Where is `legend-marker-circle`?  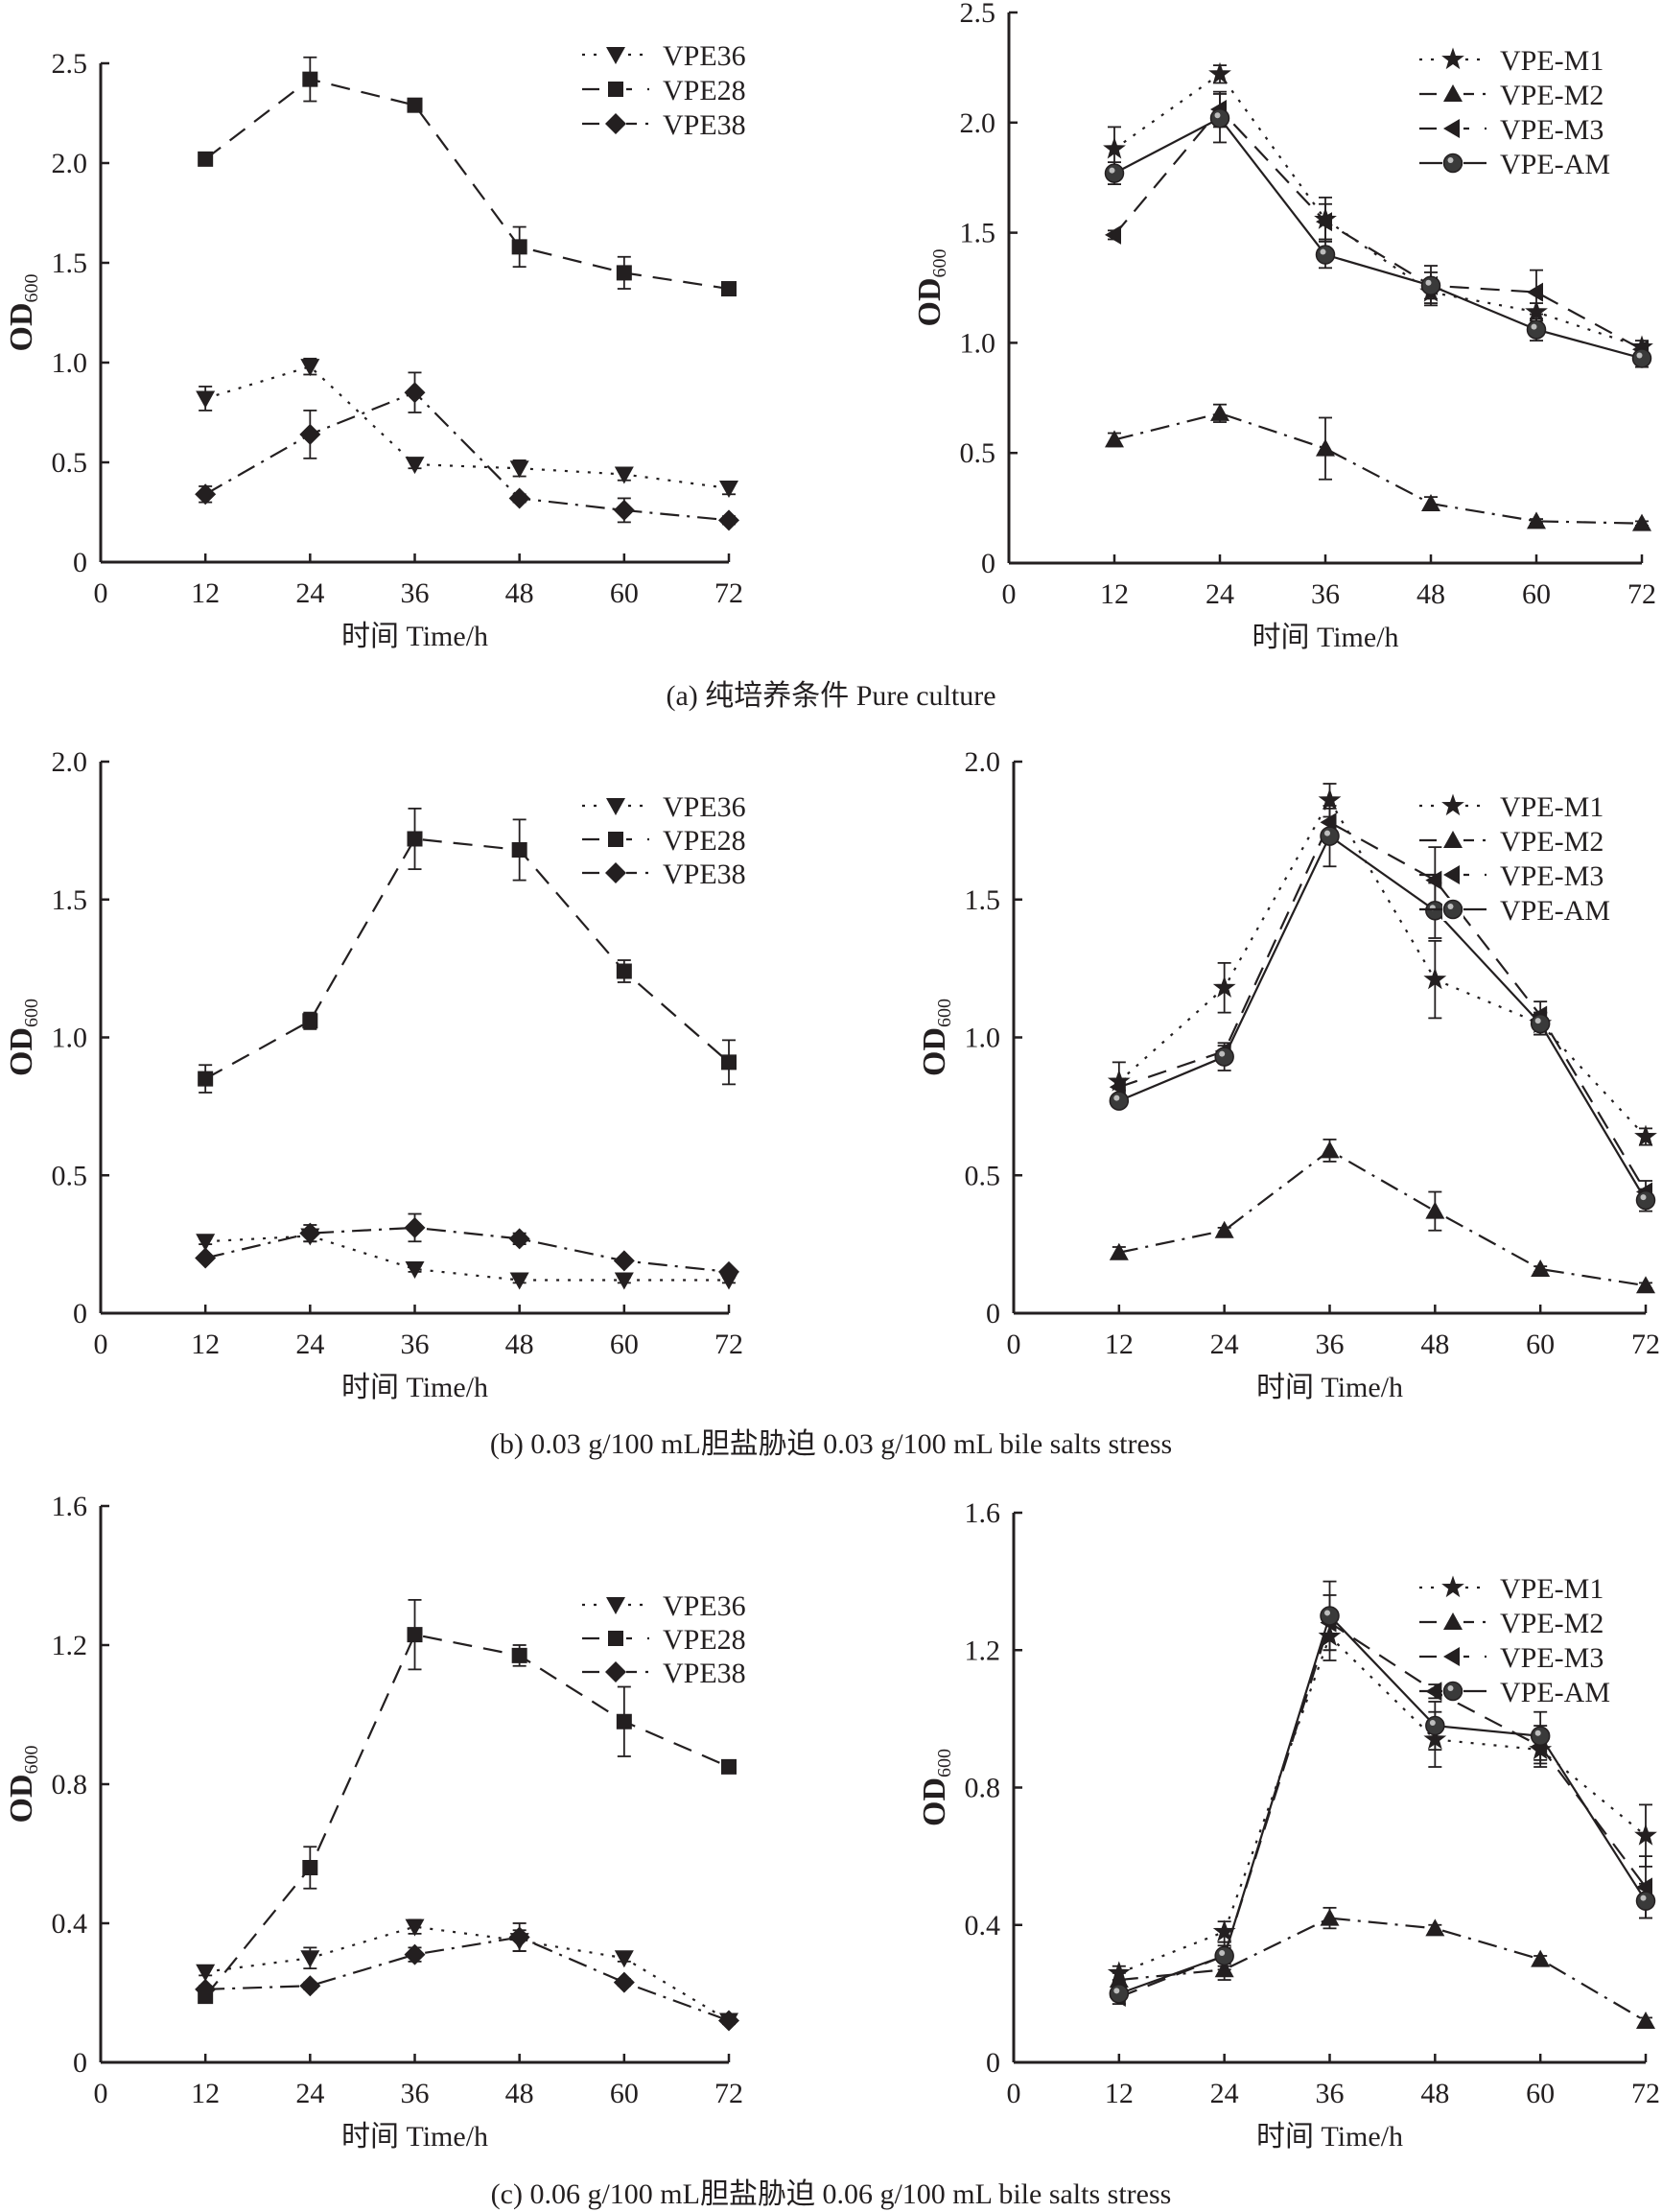
legend-marker-circle is located at coordinates (1452, 1691).